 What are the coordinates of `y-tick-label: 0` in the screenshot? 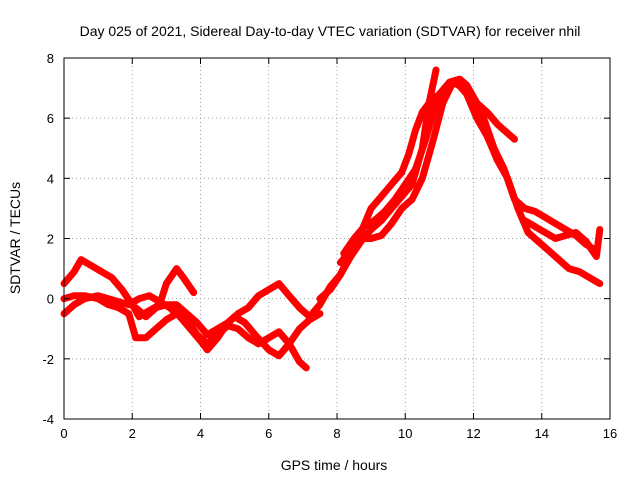 It's located at (50, 299).